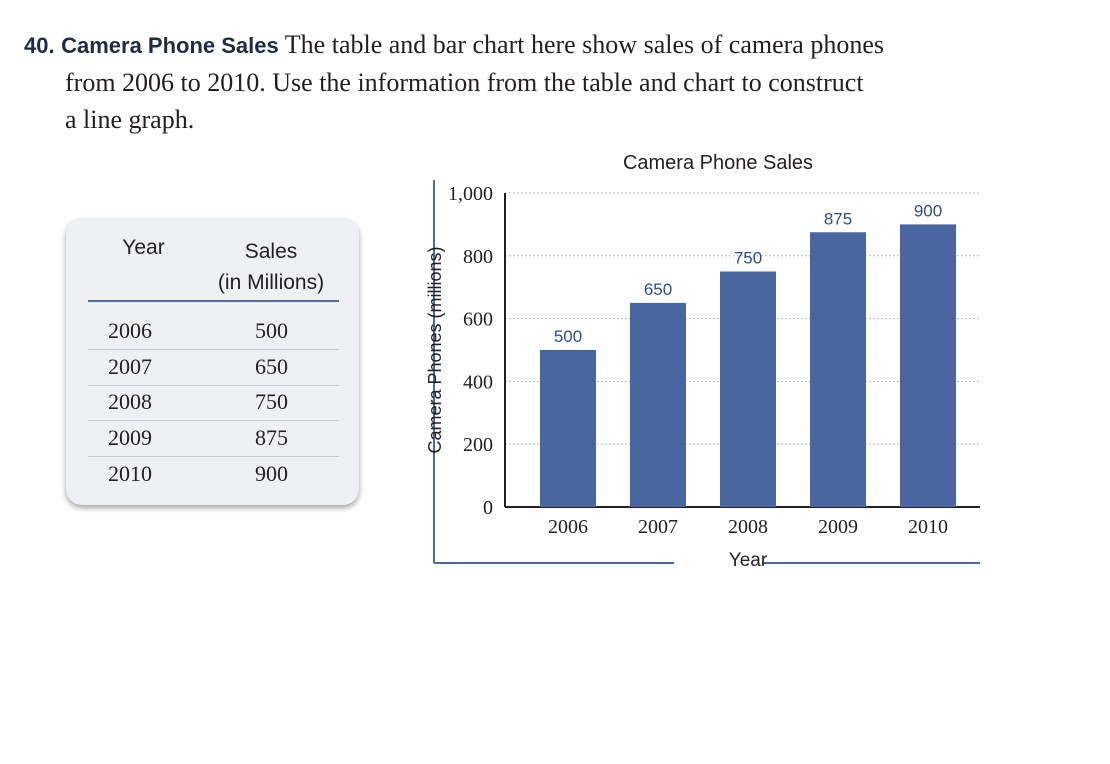  What do you see at coordinates (470, 194) in the screenshot?
I see `y-tick-label: 1,000` at bounding box center [470, 194].